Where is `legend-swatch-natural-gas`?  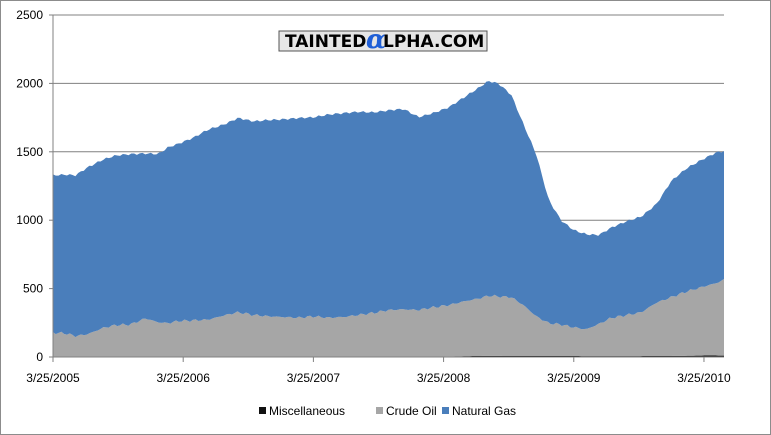 legend-swatch-natural-gas is located at coordinates (445, 410).